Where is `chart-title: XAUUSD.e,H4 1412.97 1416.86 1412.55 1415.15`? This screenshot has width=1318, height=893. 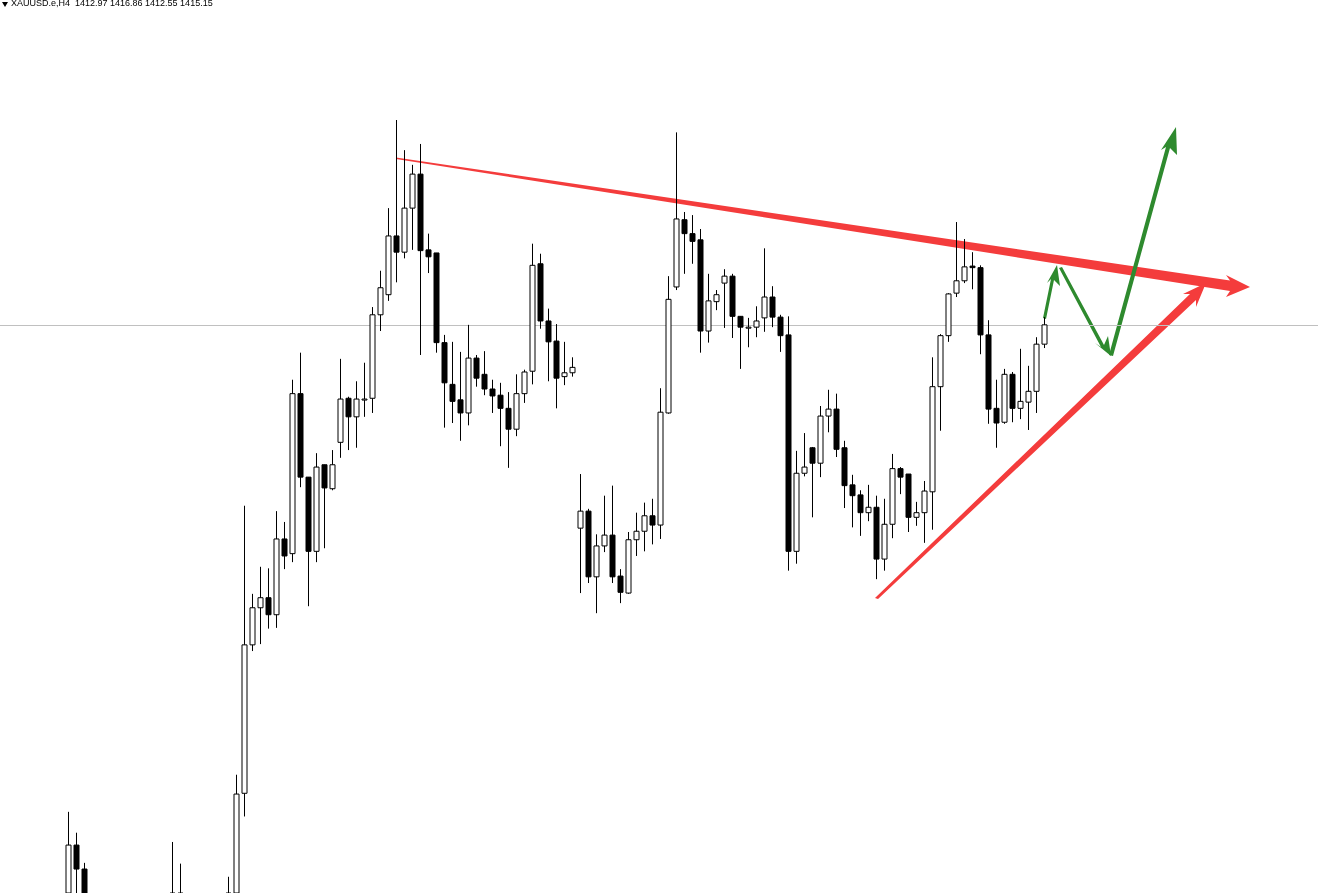
chart-title: XAUUSD.e,H4 1412.97 1416.86 1412.55 1415.15 is located at coordinates (112, 4).